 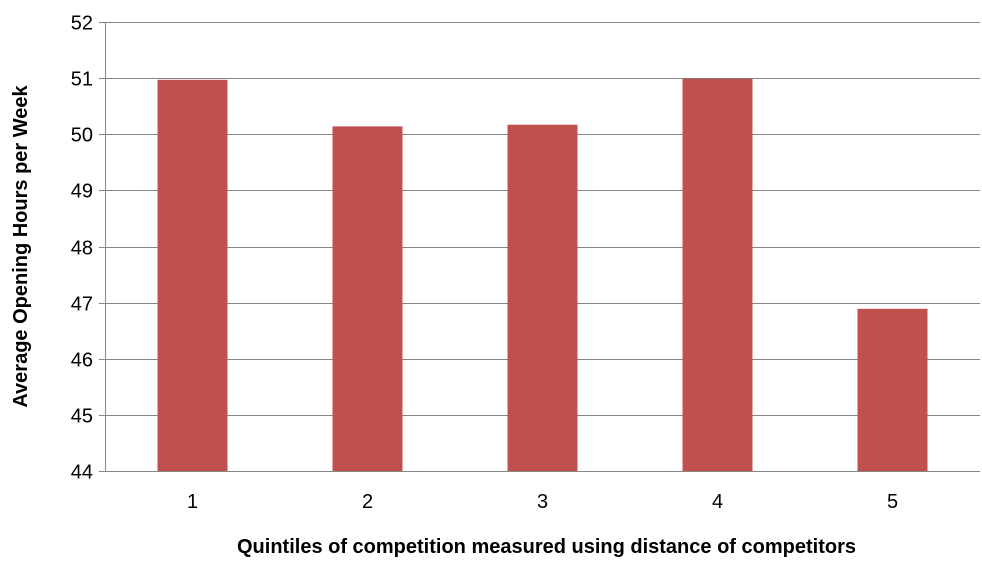 I want to click on y-tick-label: 44, so click(x=82, y=473).